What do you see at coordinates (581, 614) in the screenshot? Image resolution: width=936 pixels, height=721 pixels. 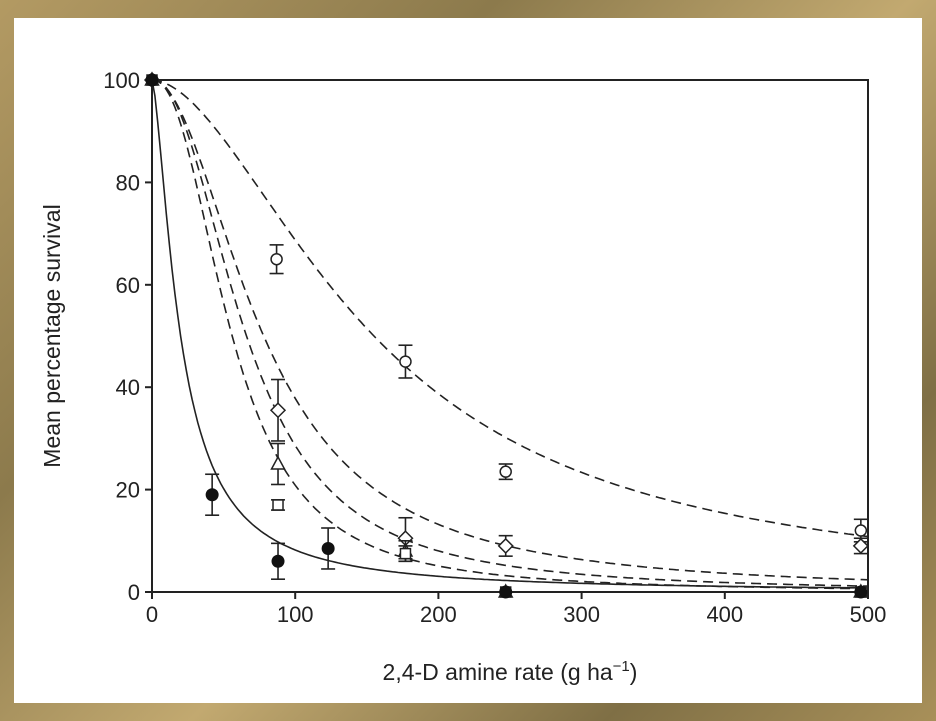 I see `x-tick-label: 300` at bounding box center [581, 614].